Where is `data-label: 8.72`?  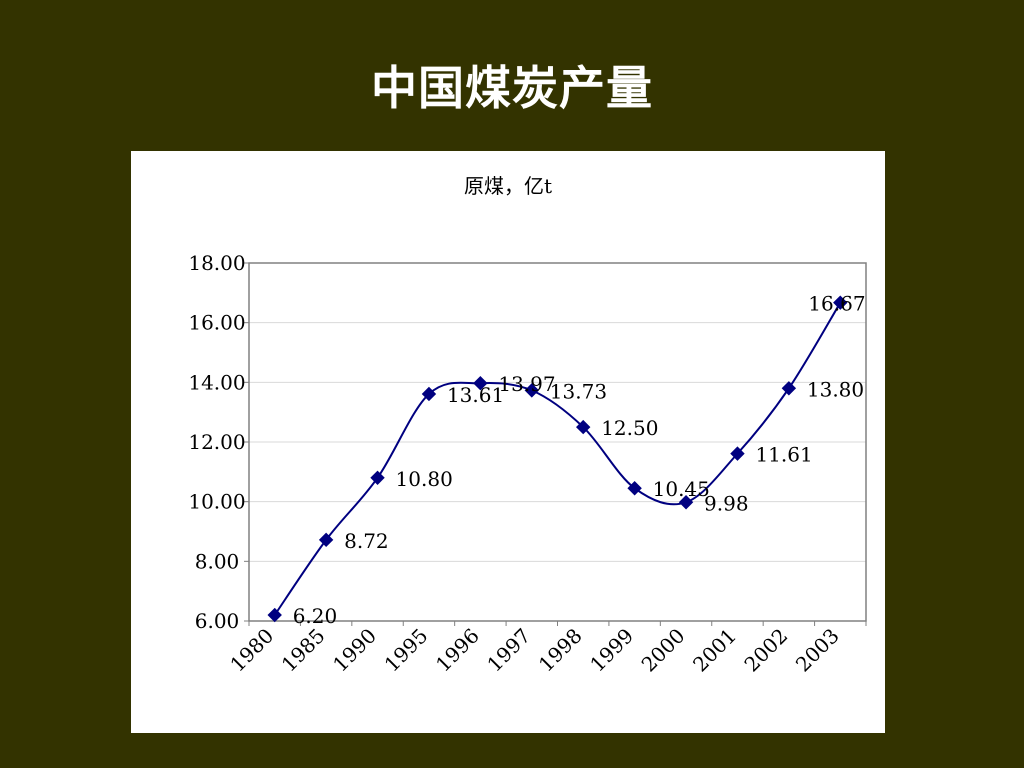 data-label: 8.72 is located at coordinates (366, 541).